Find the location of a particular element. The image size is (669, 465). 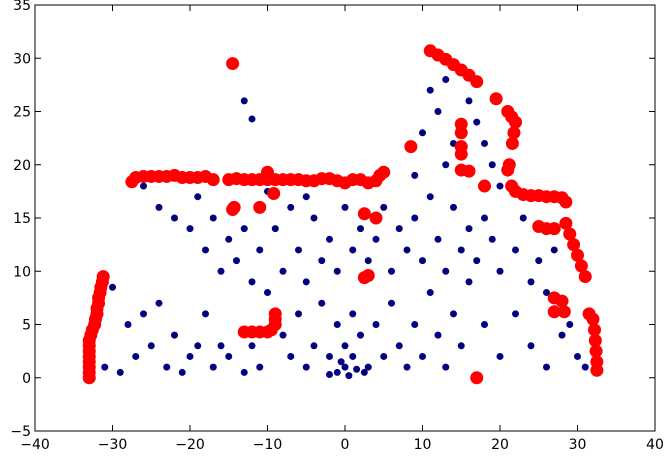

x-tick-label: −20 is located at coordinates (190, 445).